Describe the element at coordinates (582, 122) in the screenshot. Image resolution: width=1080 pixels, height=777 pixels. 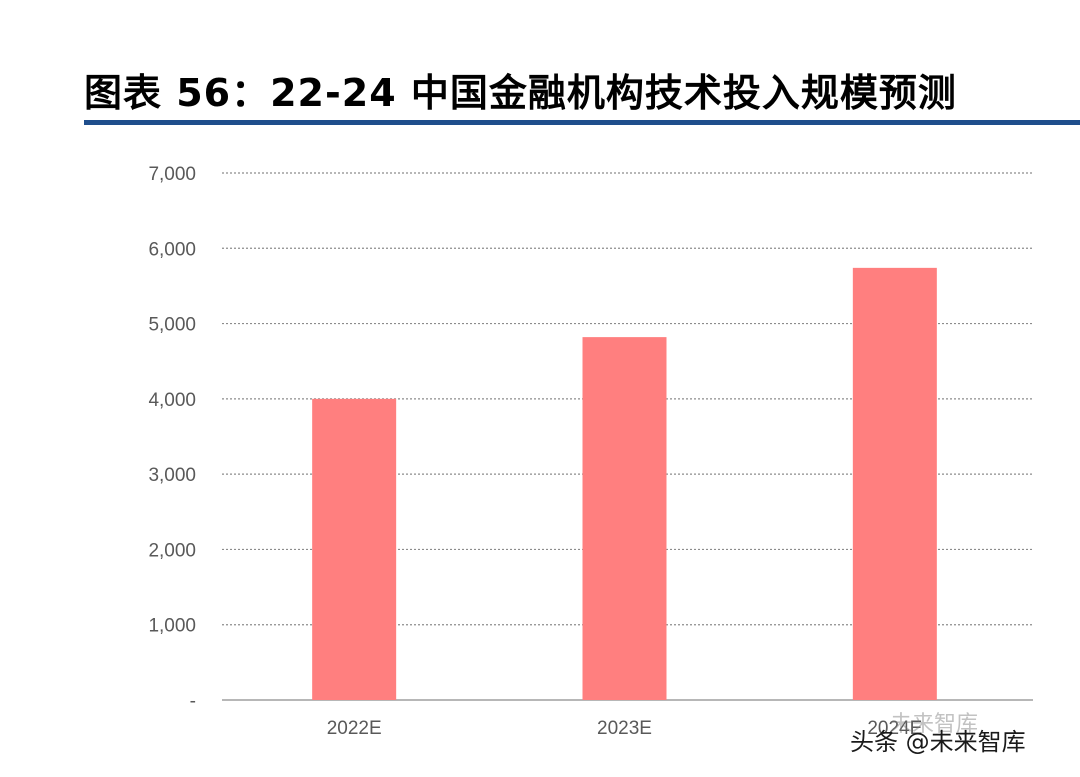
I see `title-underline` at that location.